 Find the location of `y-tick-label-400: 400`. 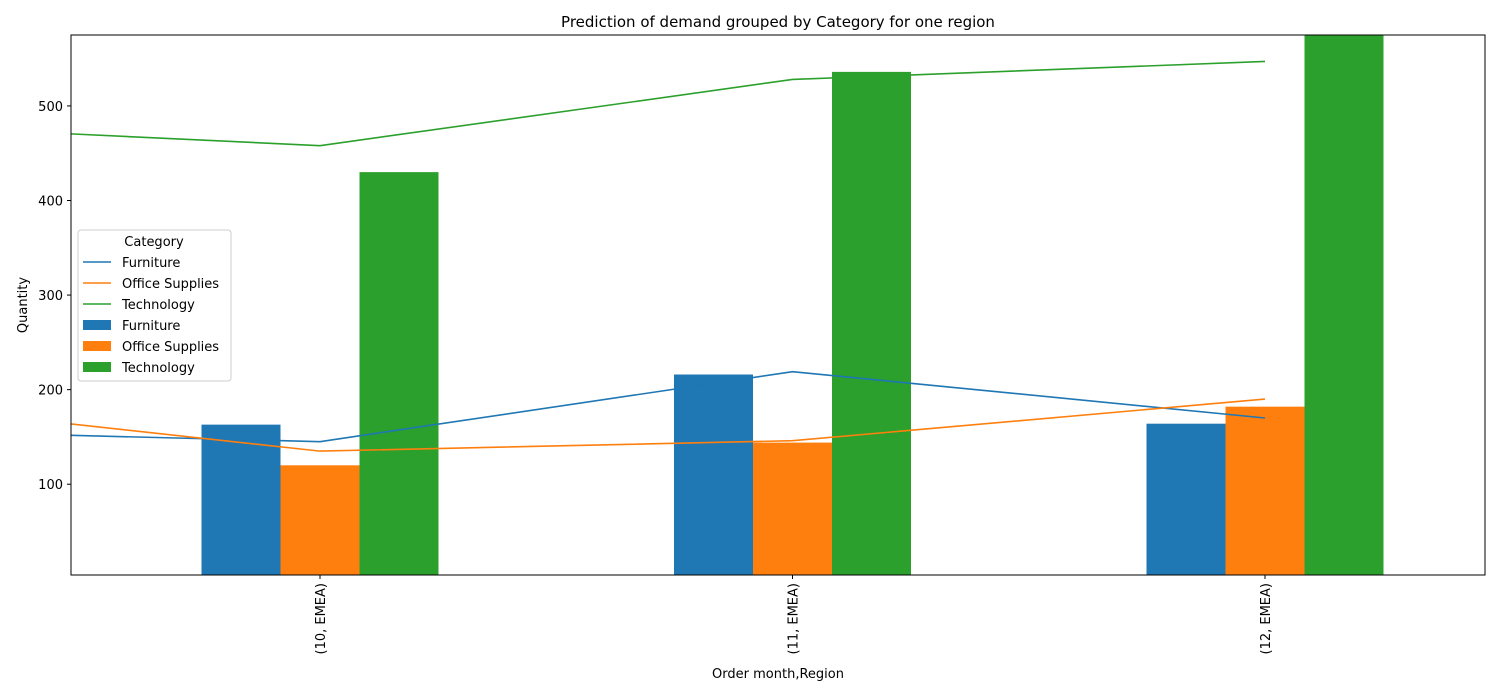

y-tick-label-400: 400 is located at coordinates (50, 201).